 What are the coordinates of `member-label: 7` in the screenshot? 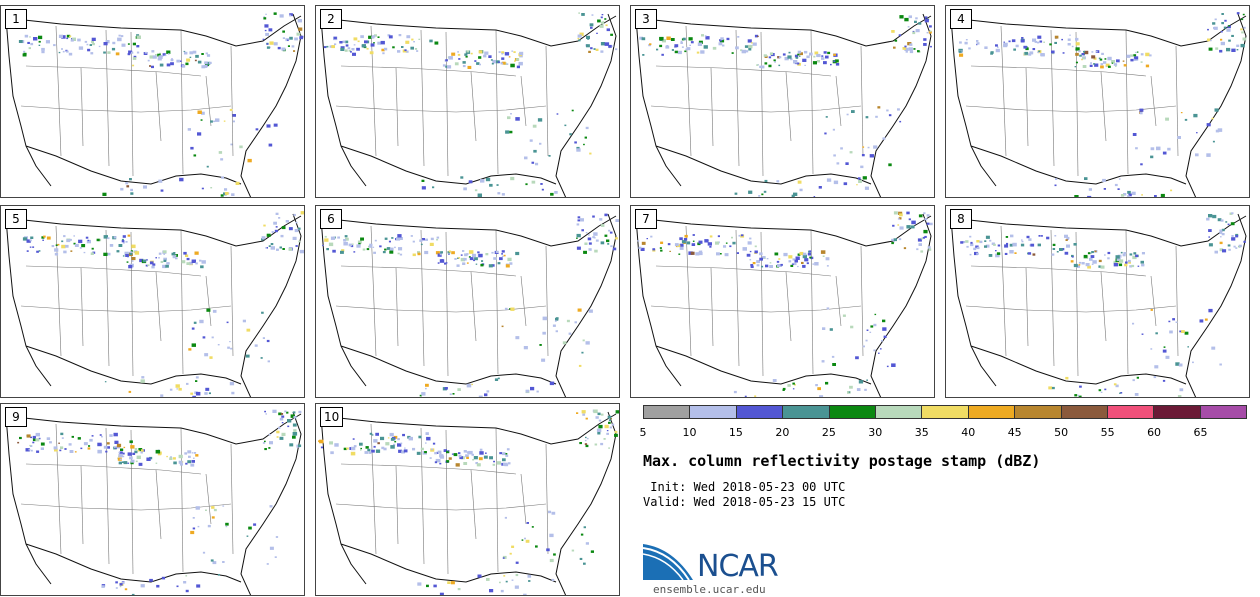 It's located at (646, 219).